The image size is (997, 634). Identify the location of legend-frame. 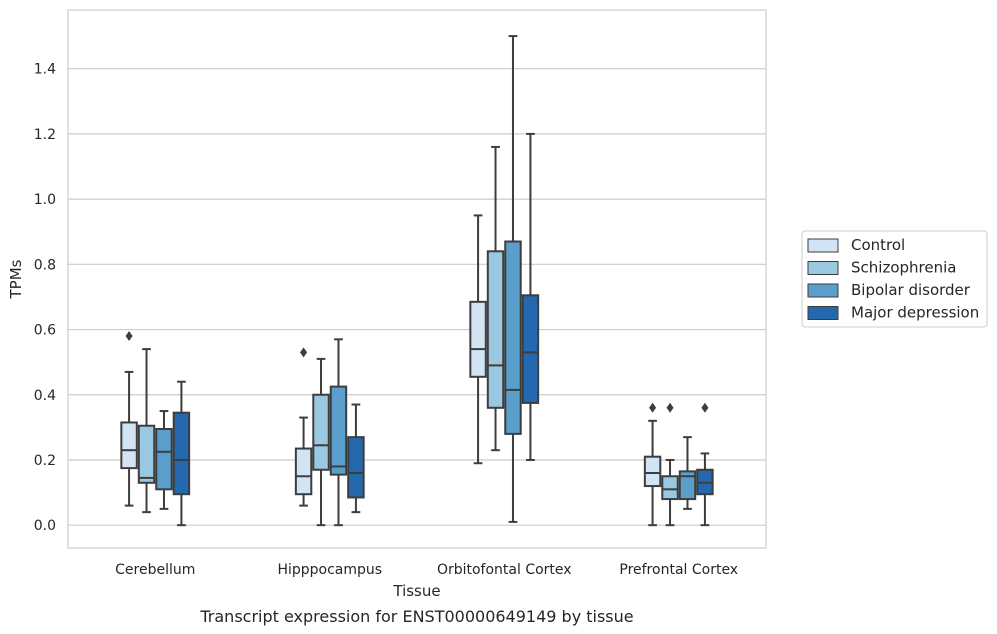
(894, 279).